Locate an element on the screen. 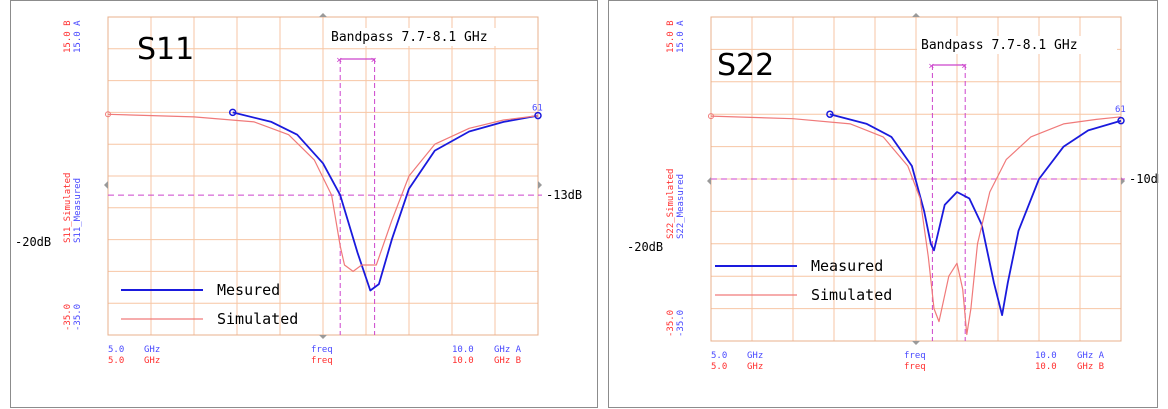 This screenshot has width=1168, height=409. chart-title: S22 is located at coordinates (745, 65).